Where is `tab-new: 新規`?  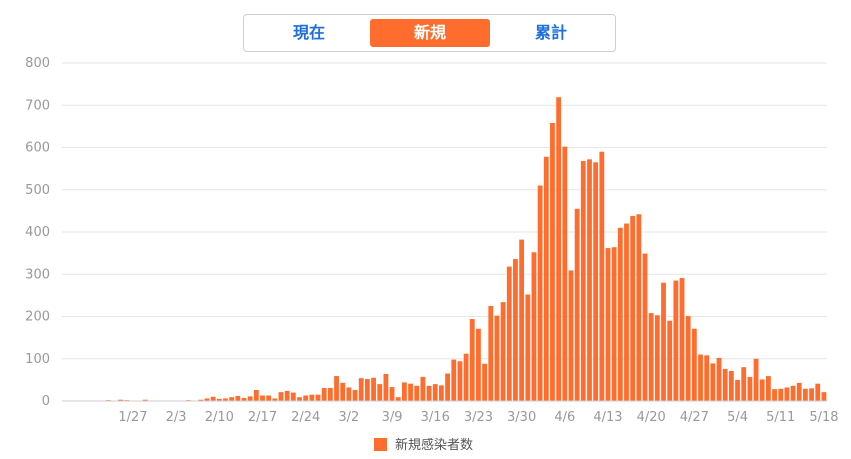
tab-new: 新規 is located at coordinates (430, 33).